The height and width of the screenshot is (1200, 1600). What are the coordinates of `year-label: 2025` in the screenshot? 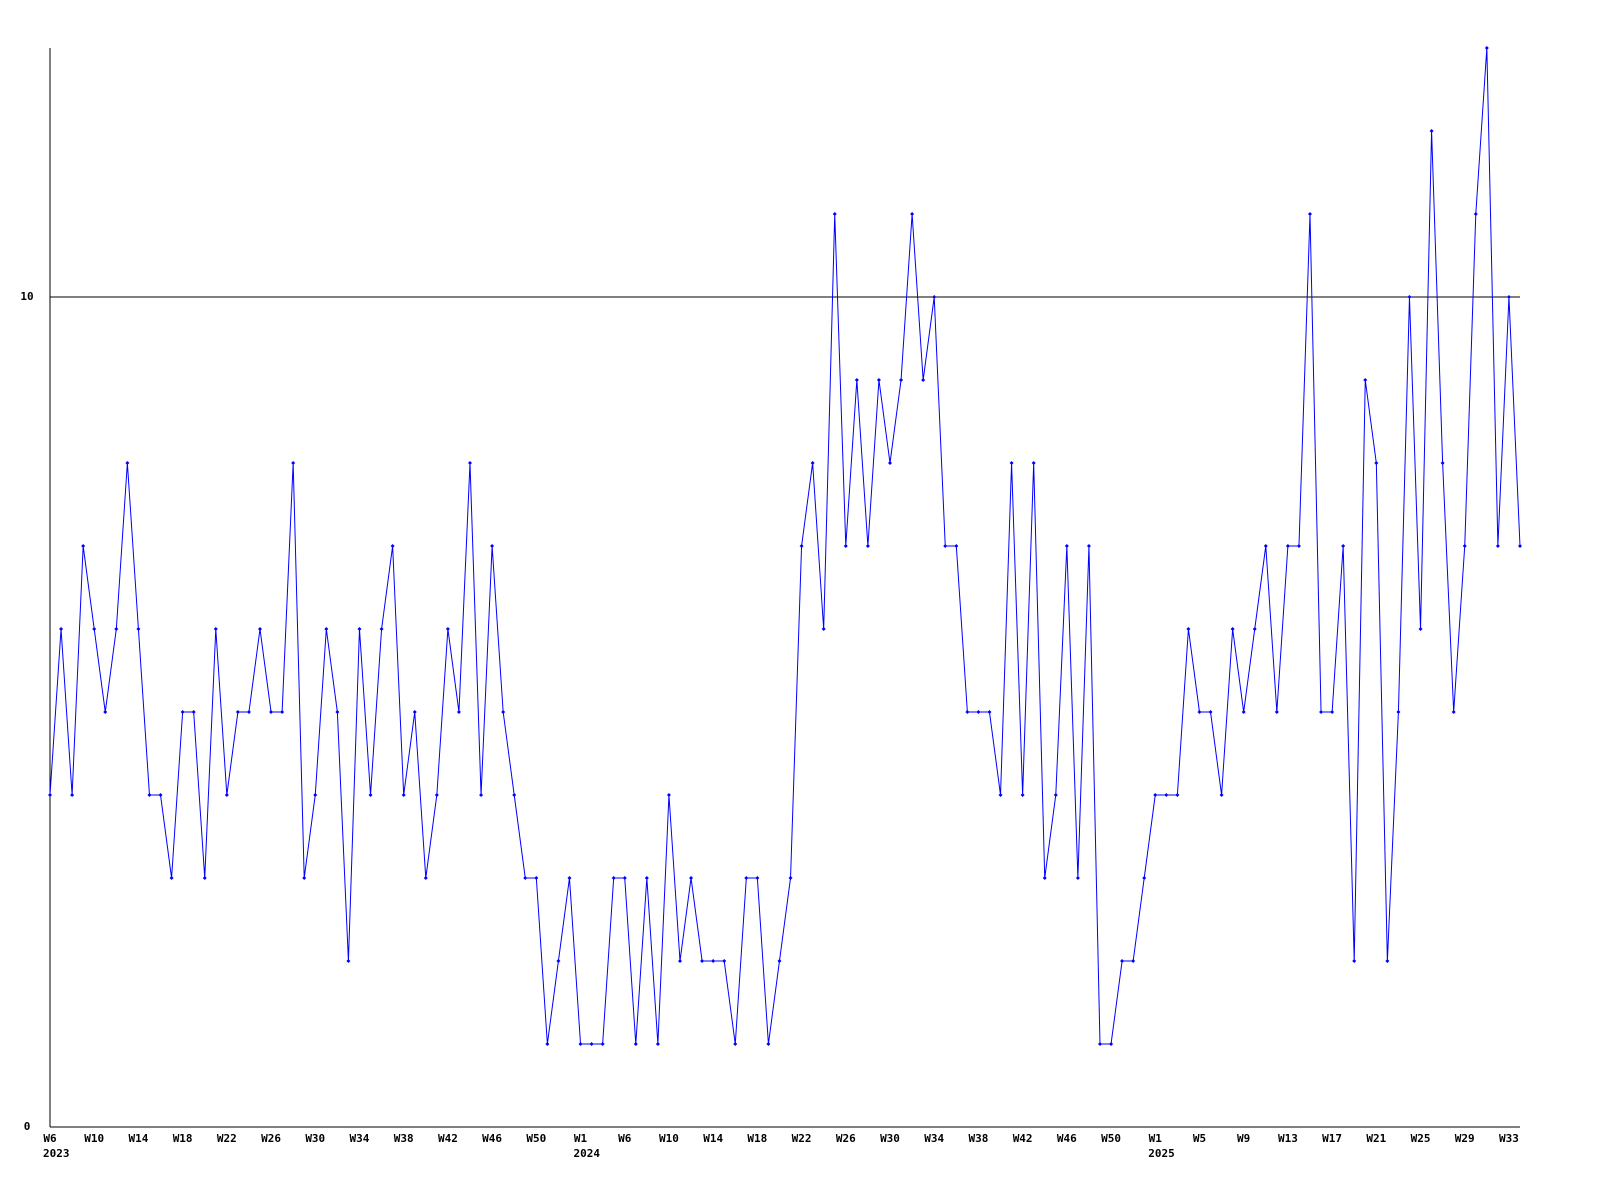 It's located at (1161, 1153).